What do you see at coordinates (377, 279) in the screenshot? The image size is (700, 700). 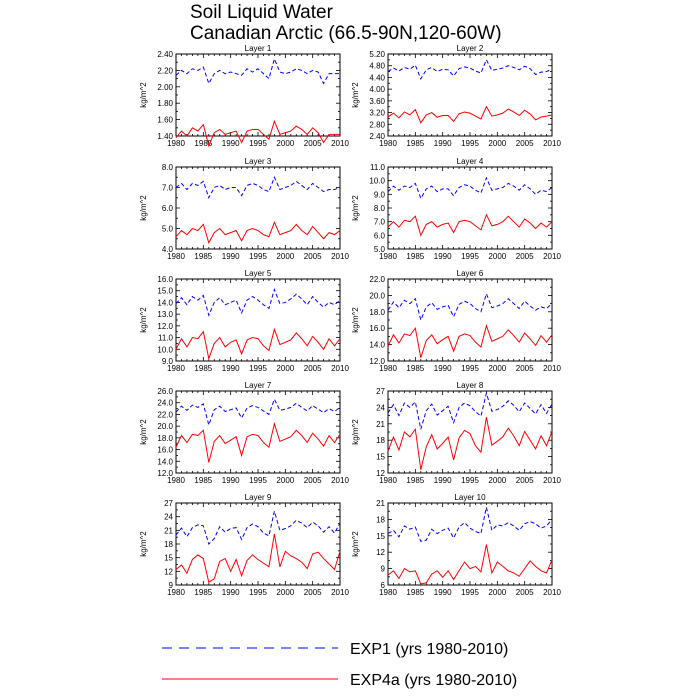 I see `y-tick-label: 22.0` at bounding box center [377, 279].